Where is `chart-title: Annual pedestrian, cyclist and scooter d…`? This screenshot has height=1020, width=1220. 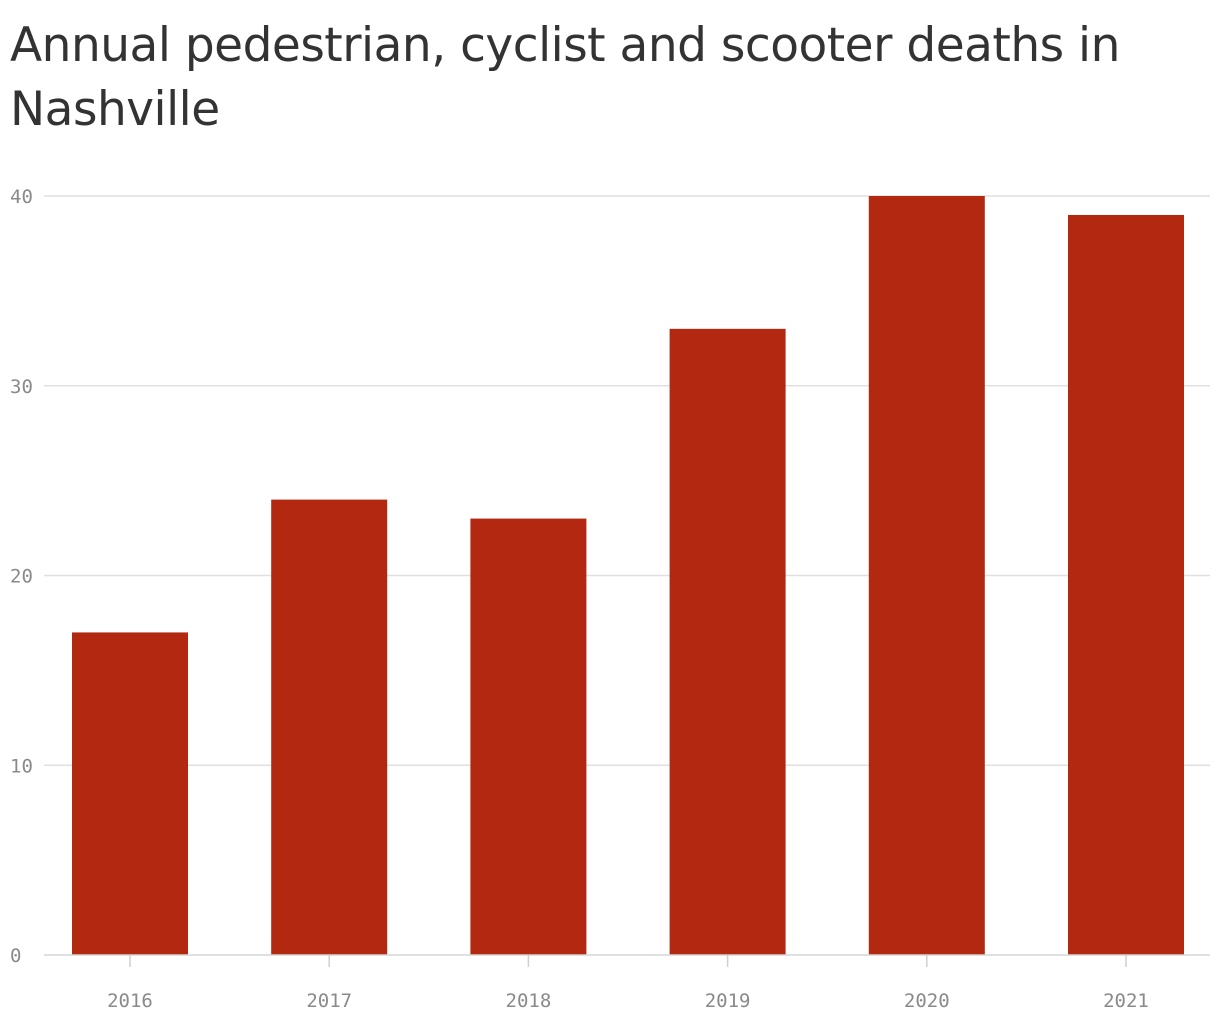 chart-title: Annual pedestrian, cyclist and scooter d… is located at coordinates (565, 77).